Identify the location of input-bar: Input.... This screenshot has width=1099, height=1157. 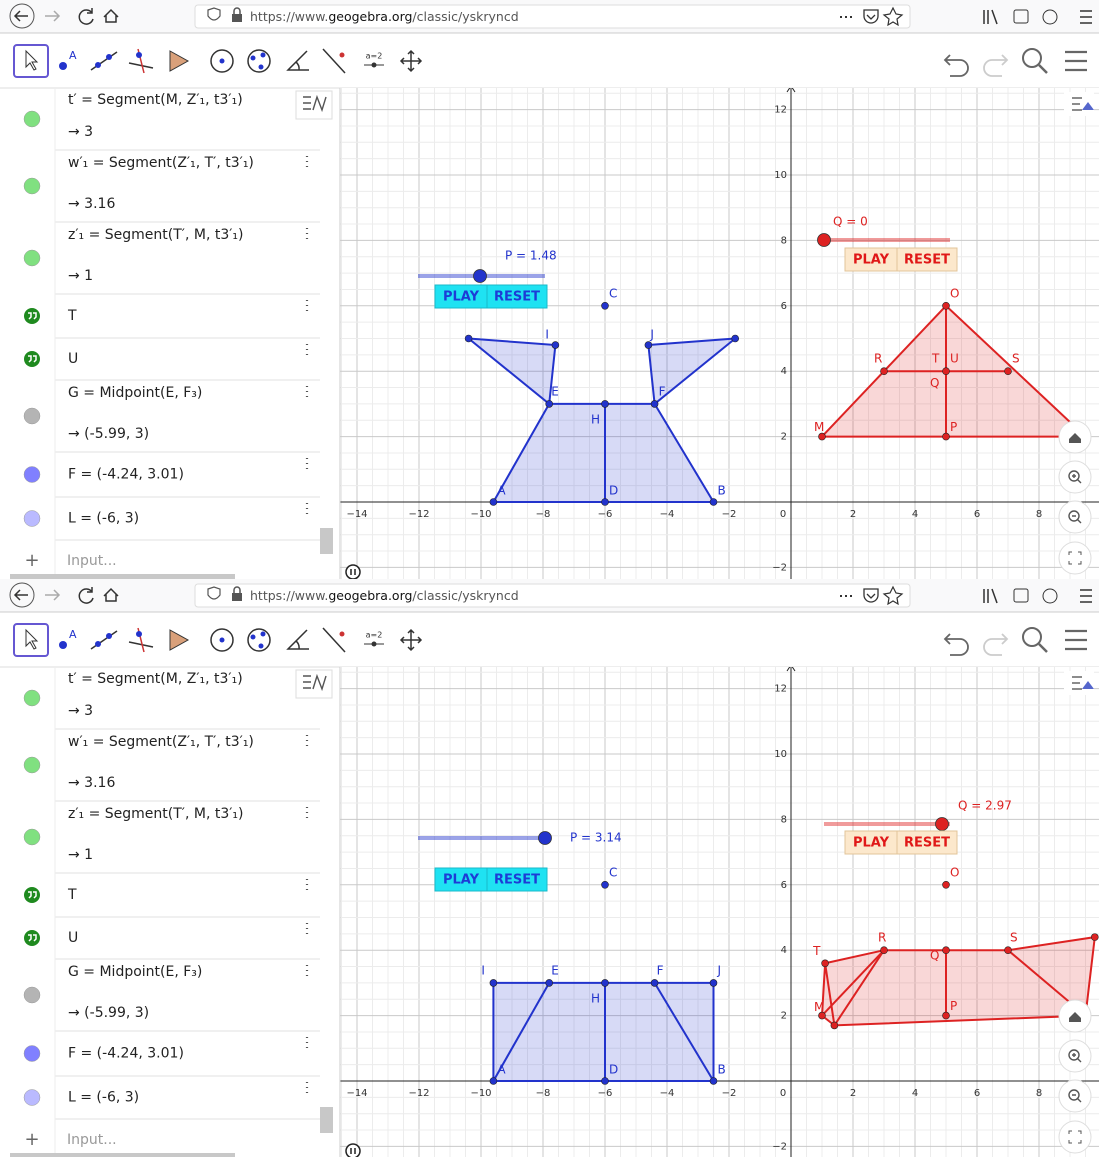
(92, 1140).